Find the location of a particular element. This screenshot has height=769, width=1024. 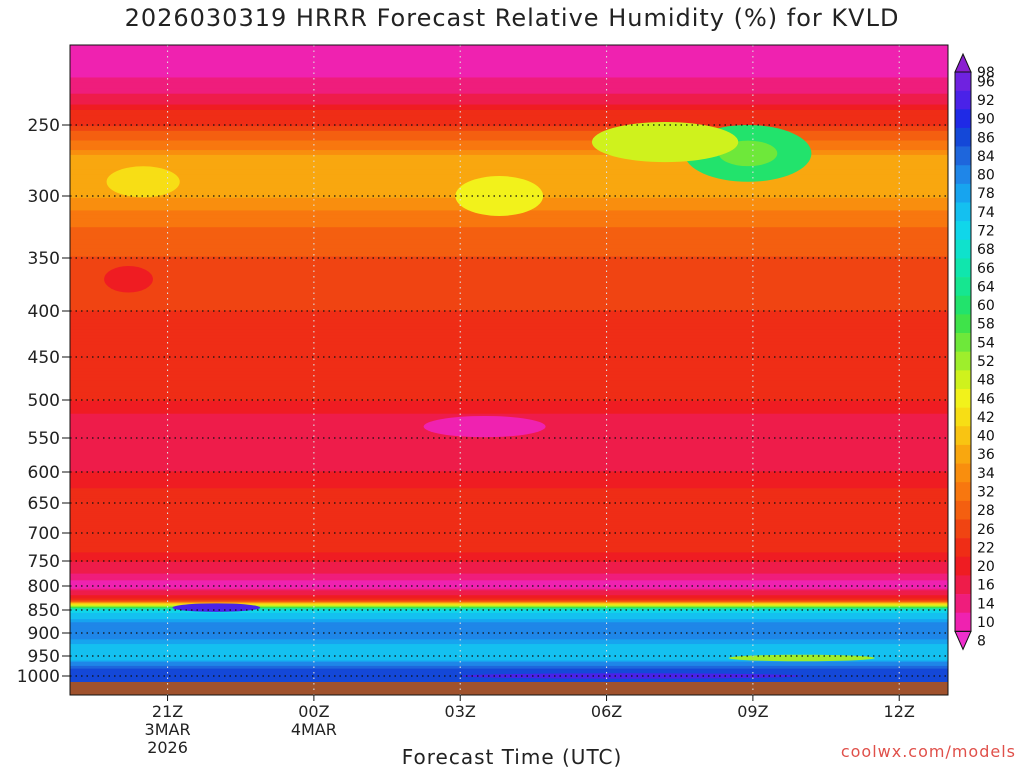

x-tick-label: 4MAR is located at coordinates (314, 729).